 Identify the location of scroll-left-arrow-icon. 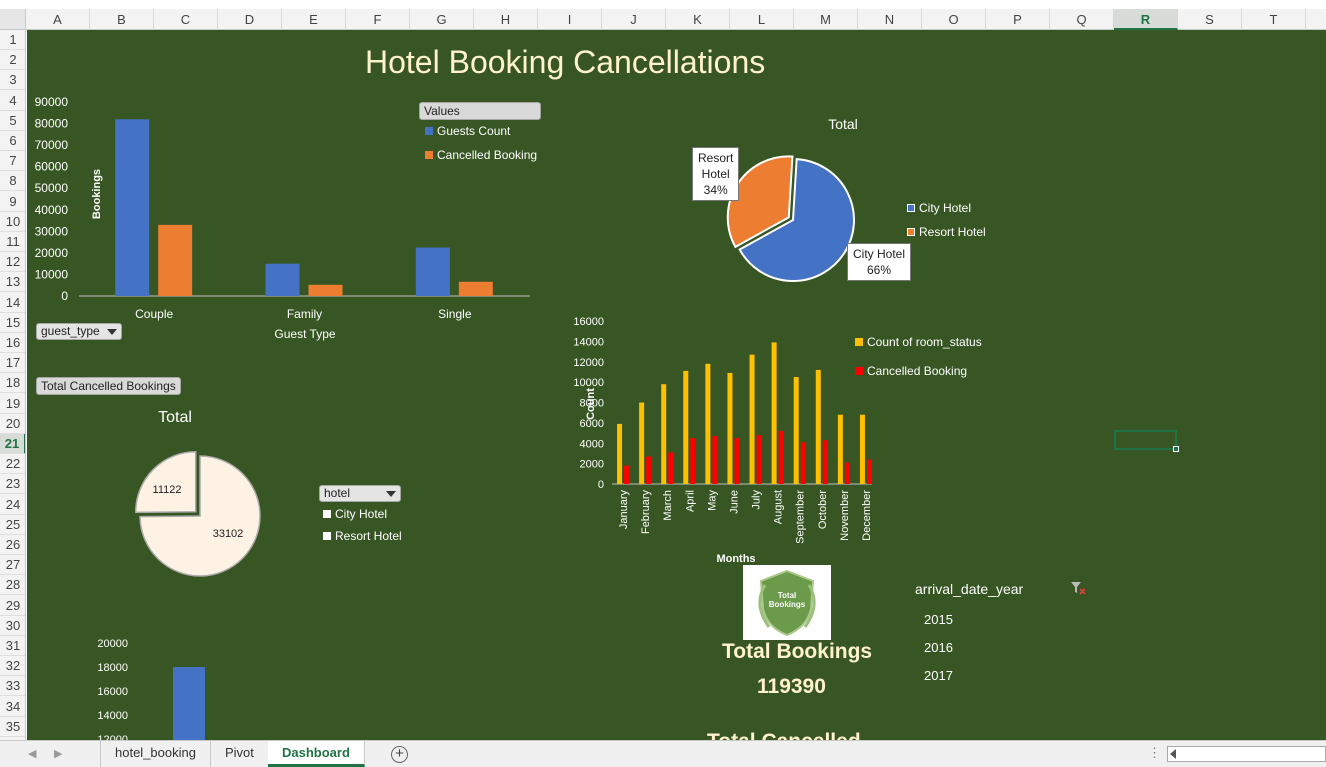
(1173, 754).